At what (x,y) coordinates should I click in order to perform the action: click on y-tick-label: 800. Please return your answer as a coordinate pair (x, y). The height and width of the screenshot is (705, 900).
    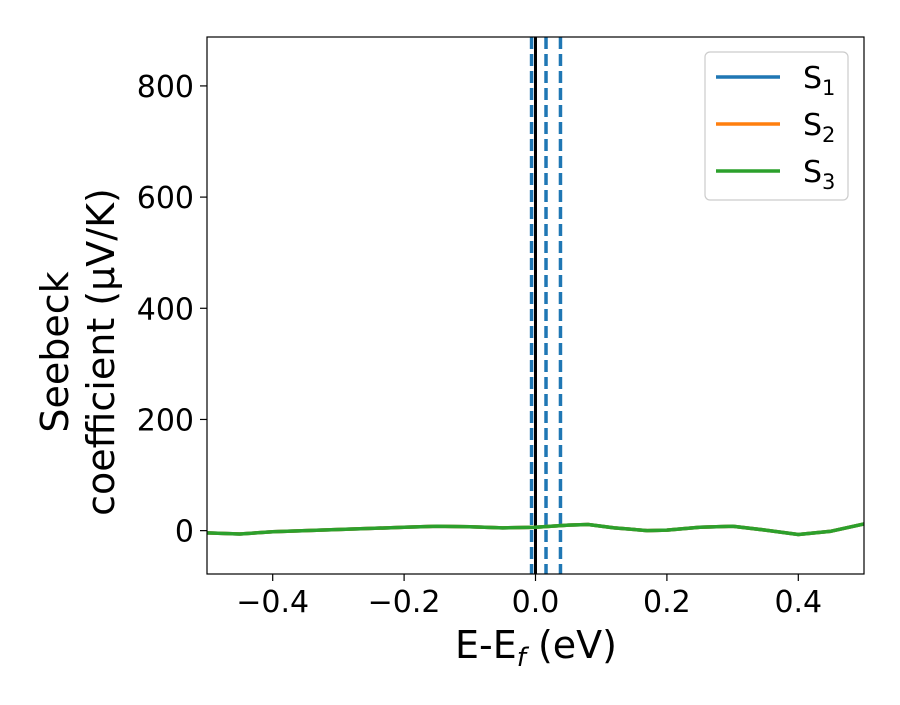
    Looking at the image, I should click on (165, 87).